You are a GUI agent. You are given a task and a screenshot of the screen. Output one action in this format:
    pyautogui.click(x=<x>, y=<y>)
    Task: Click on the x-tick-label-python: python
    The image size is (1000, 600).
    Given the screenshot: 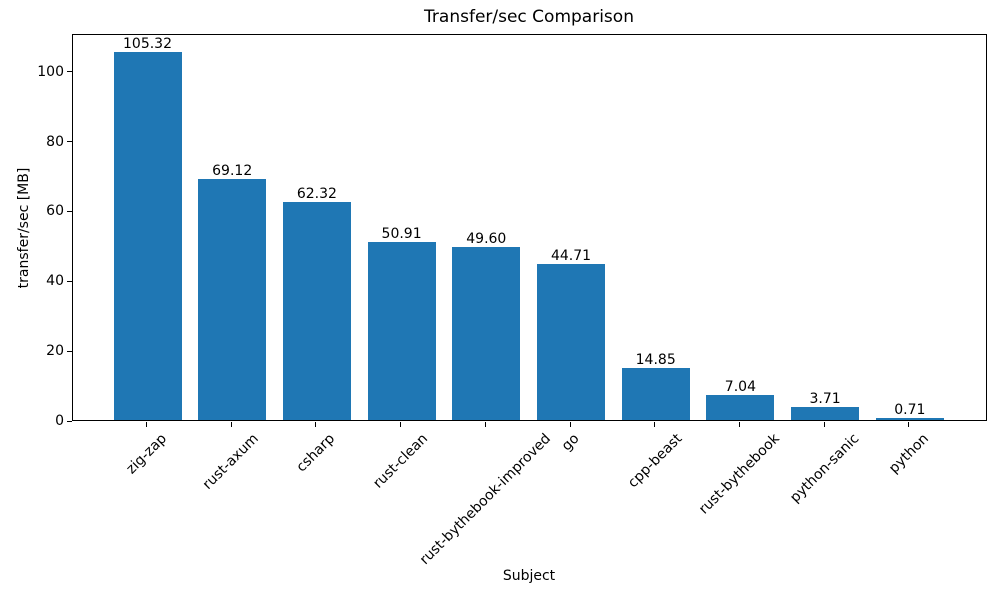 What is the action you would take?
    pyautogui.click(x=908, y=453)
    